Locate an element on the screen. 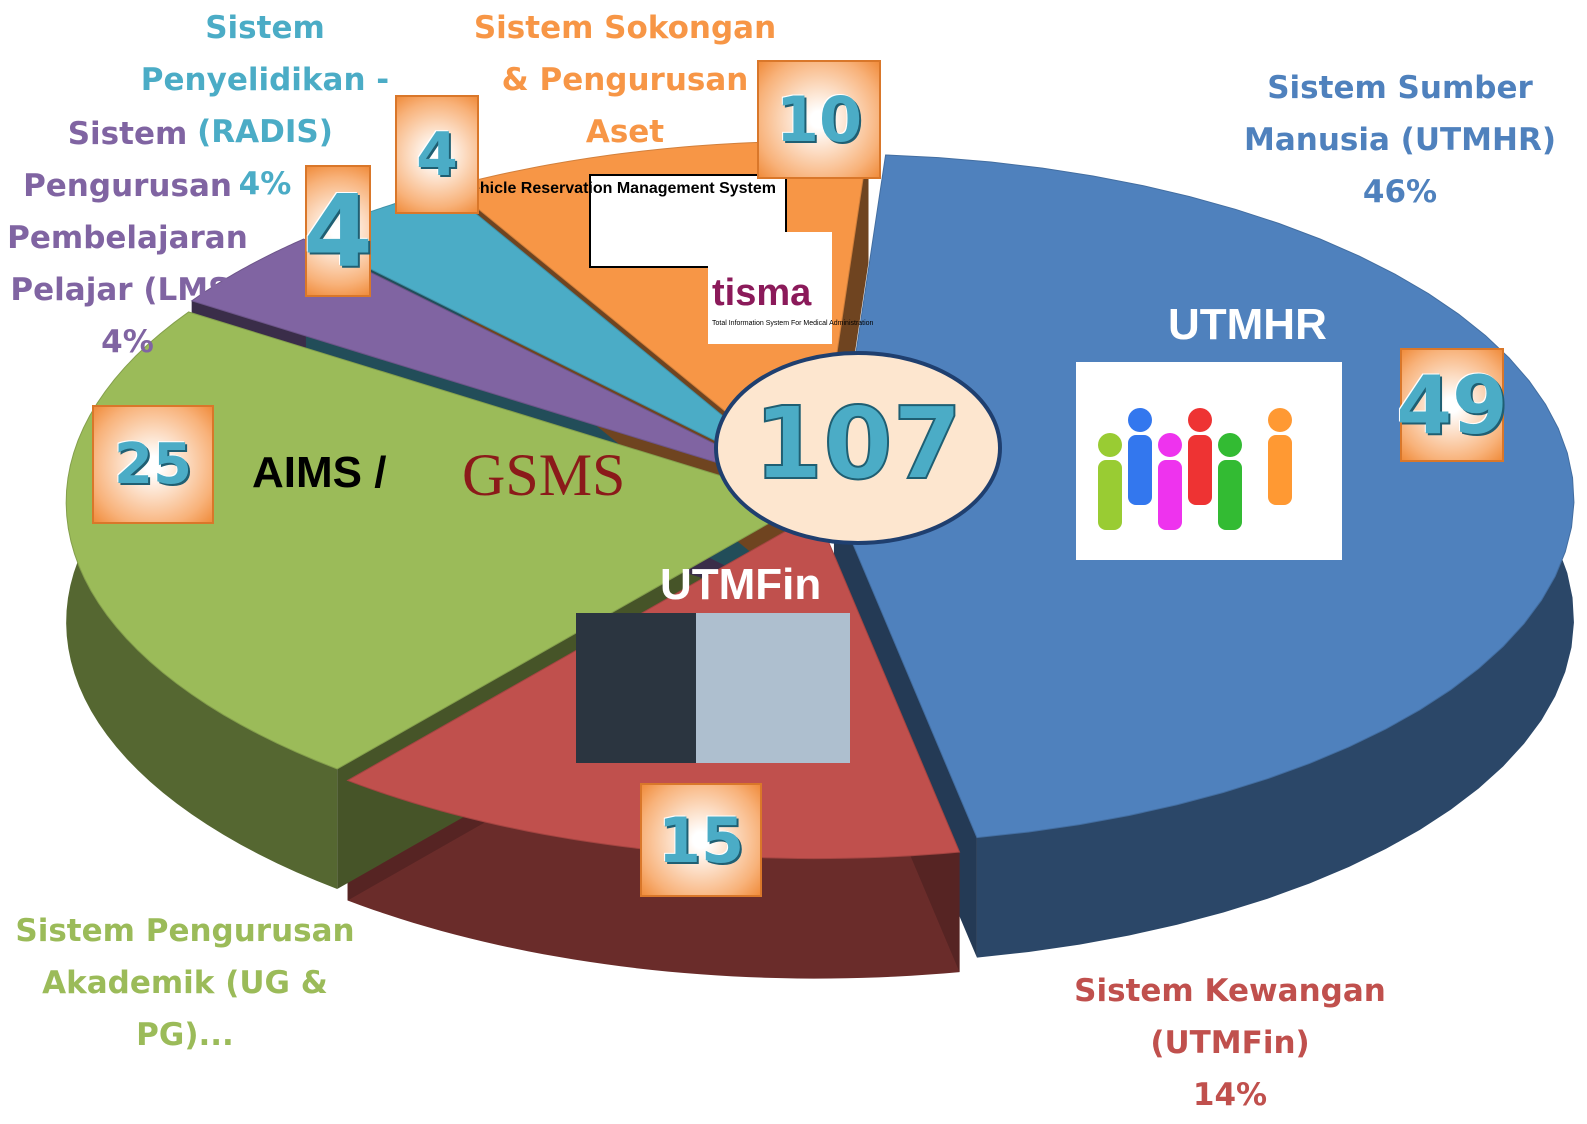 The height and width of the screenshot is (1124, 1587). logo-gsms: GSMS is located at coordinates (543, 475).